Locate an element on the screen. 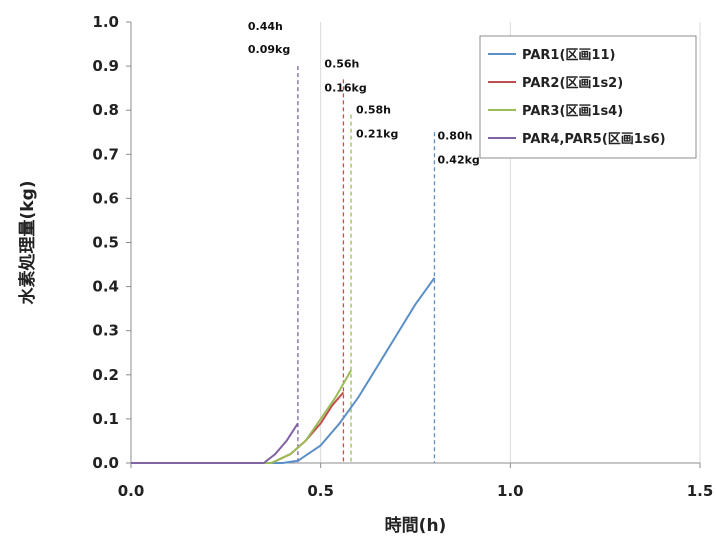  annotation-amount-label: 0.09kg is located at coordinates (269, 49).